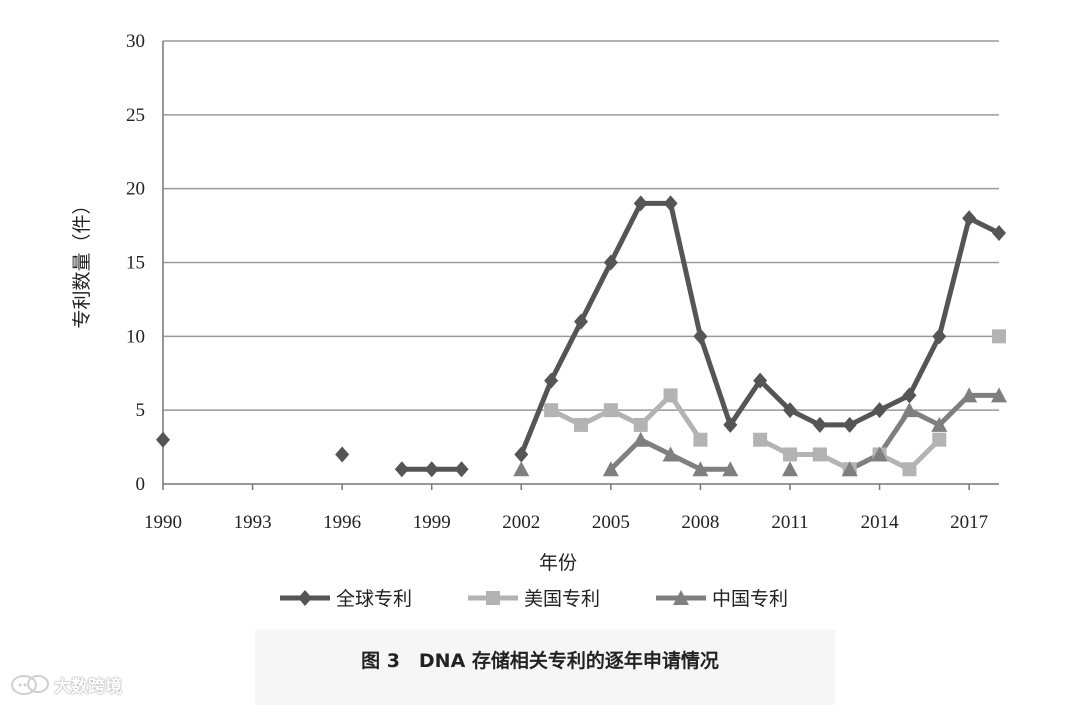  Describe the element at coordinates (558, 563) in the screenshot. I see `x-axis-title: 年份` at that location.